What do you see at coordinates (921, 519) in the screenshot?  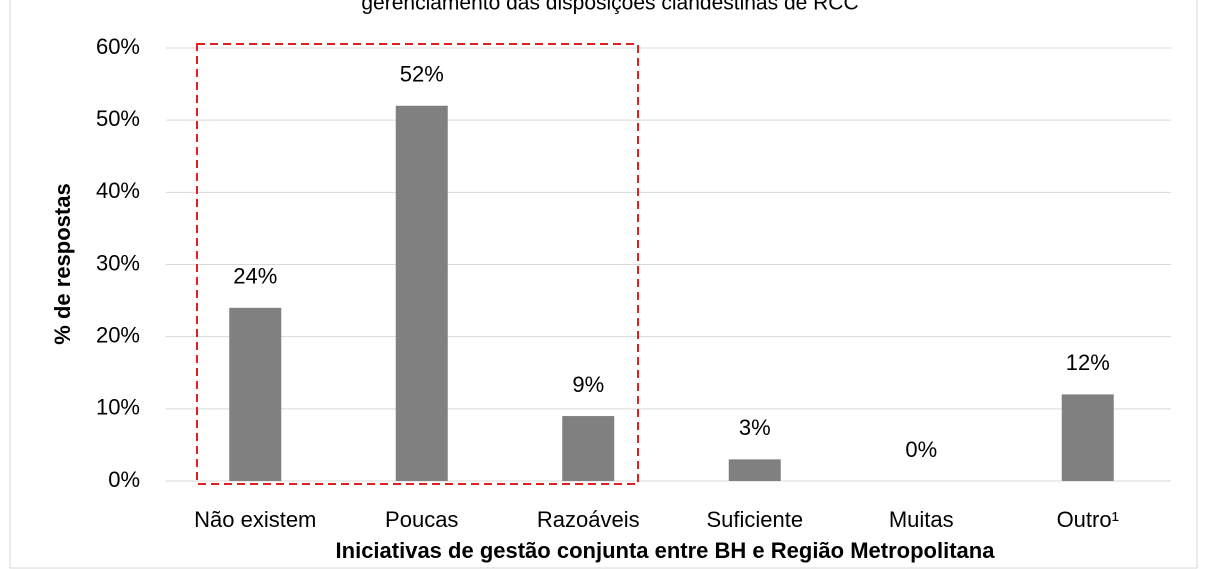 I see `x-tick-label: Muitas` at bounding box center [921, 519].